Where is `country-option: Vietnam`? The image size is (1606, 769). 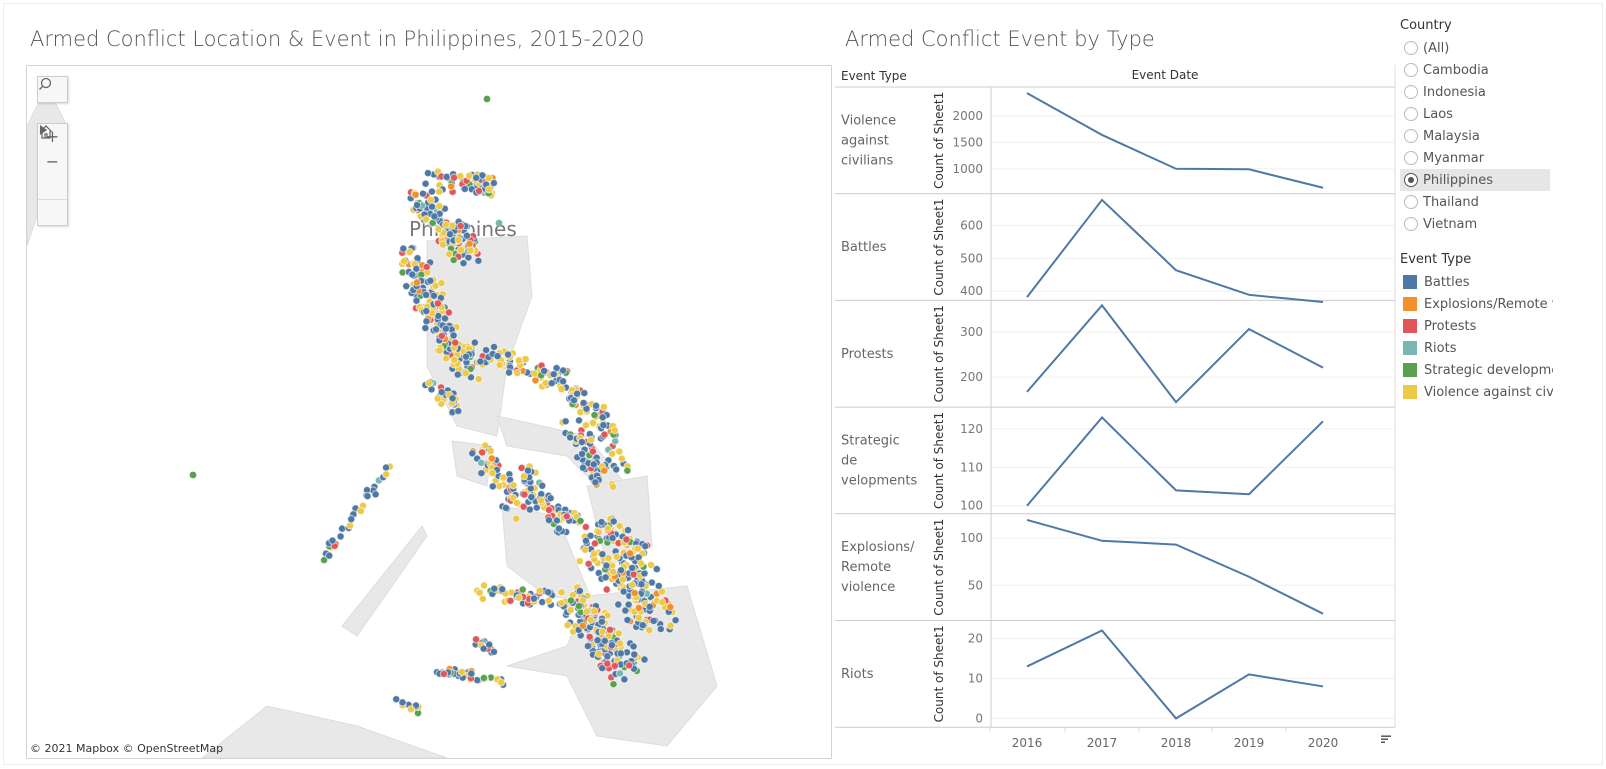
country-option: Vietnam is located at coordinates (1475, 224).